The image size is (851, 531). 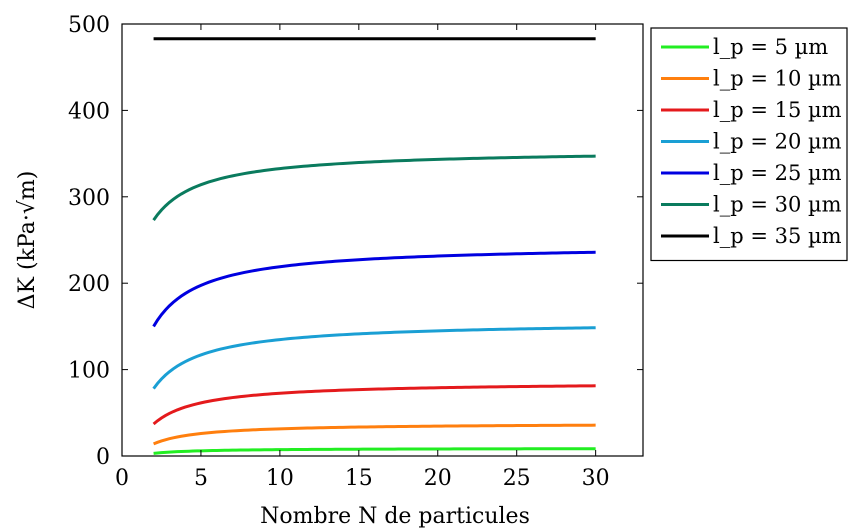 I want to click on legend-box, so click(x=749, y=144).